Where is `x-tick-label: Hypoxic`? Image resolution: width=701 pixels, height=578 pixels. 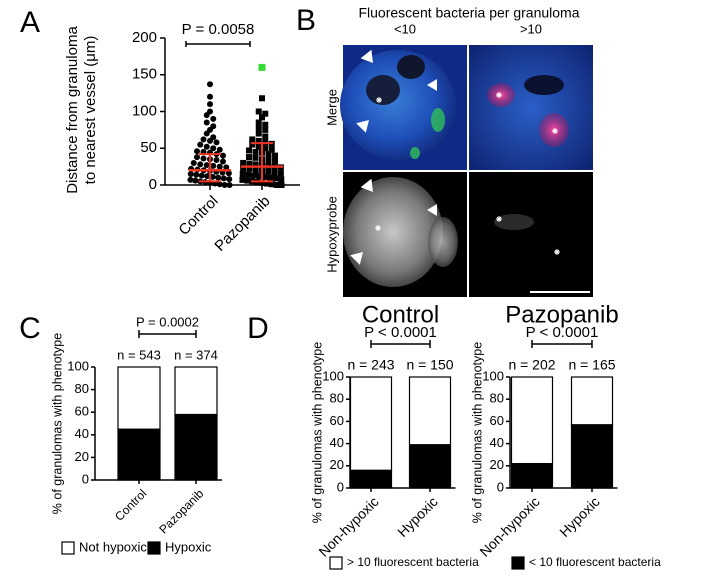
x-tick-label: Hypoxic is located at coordinates (579, 516).